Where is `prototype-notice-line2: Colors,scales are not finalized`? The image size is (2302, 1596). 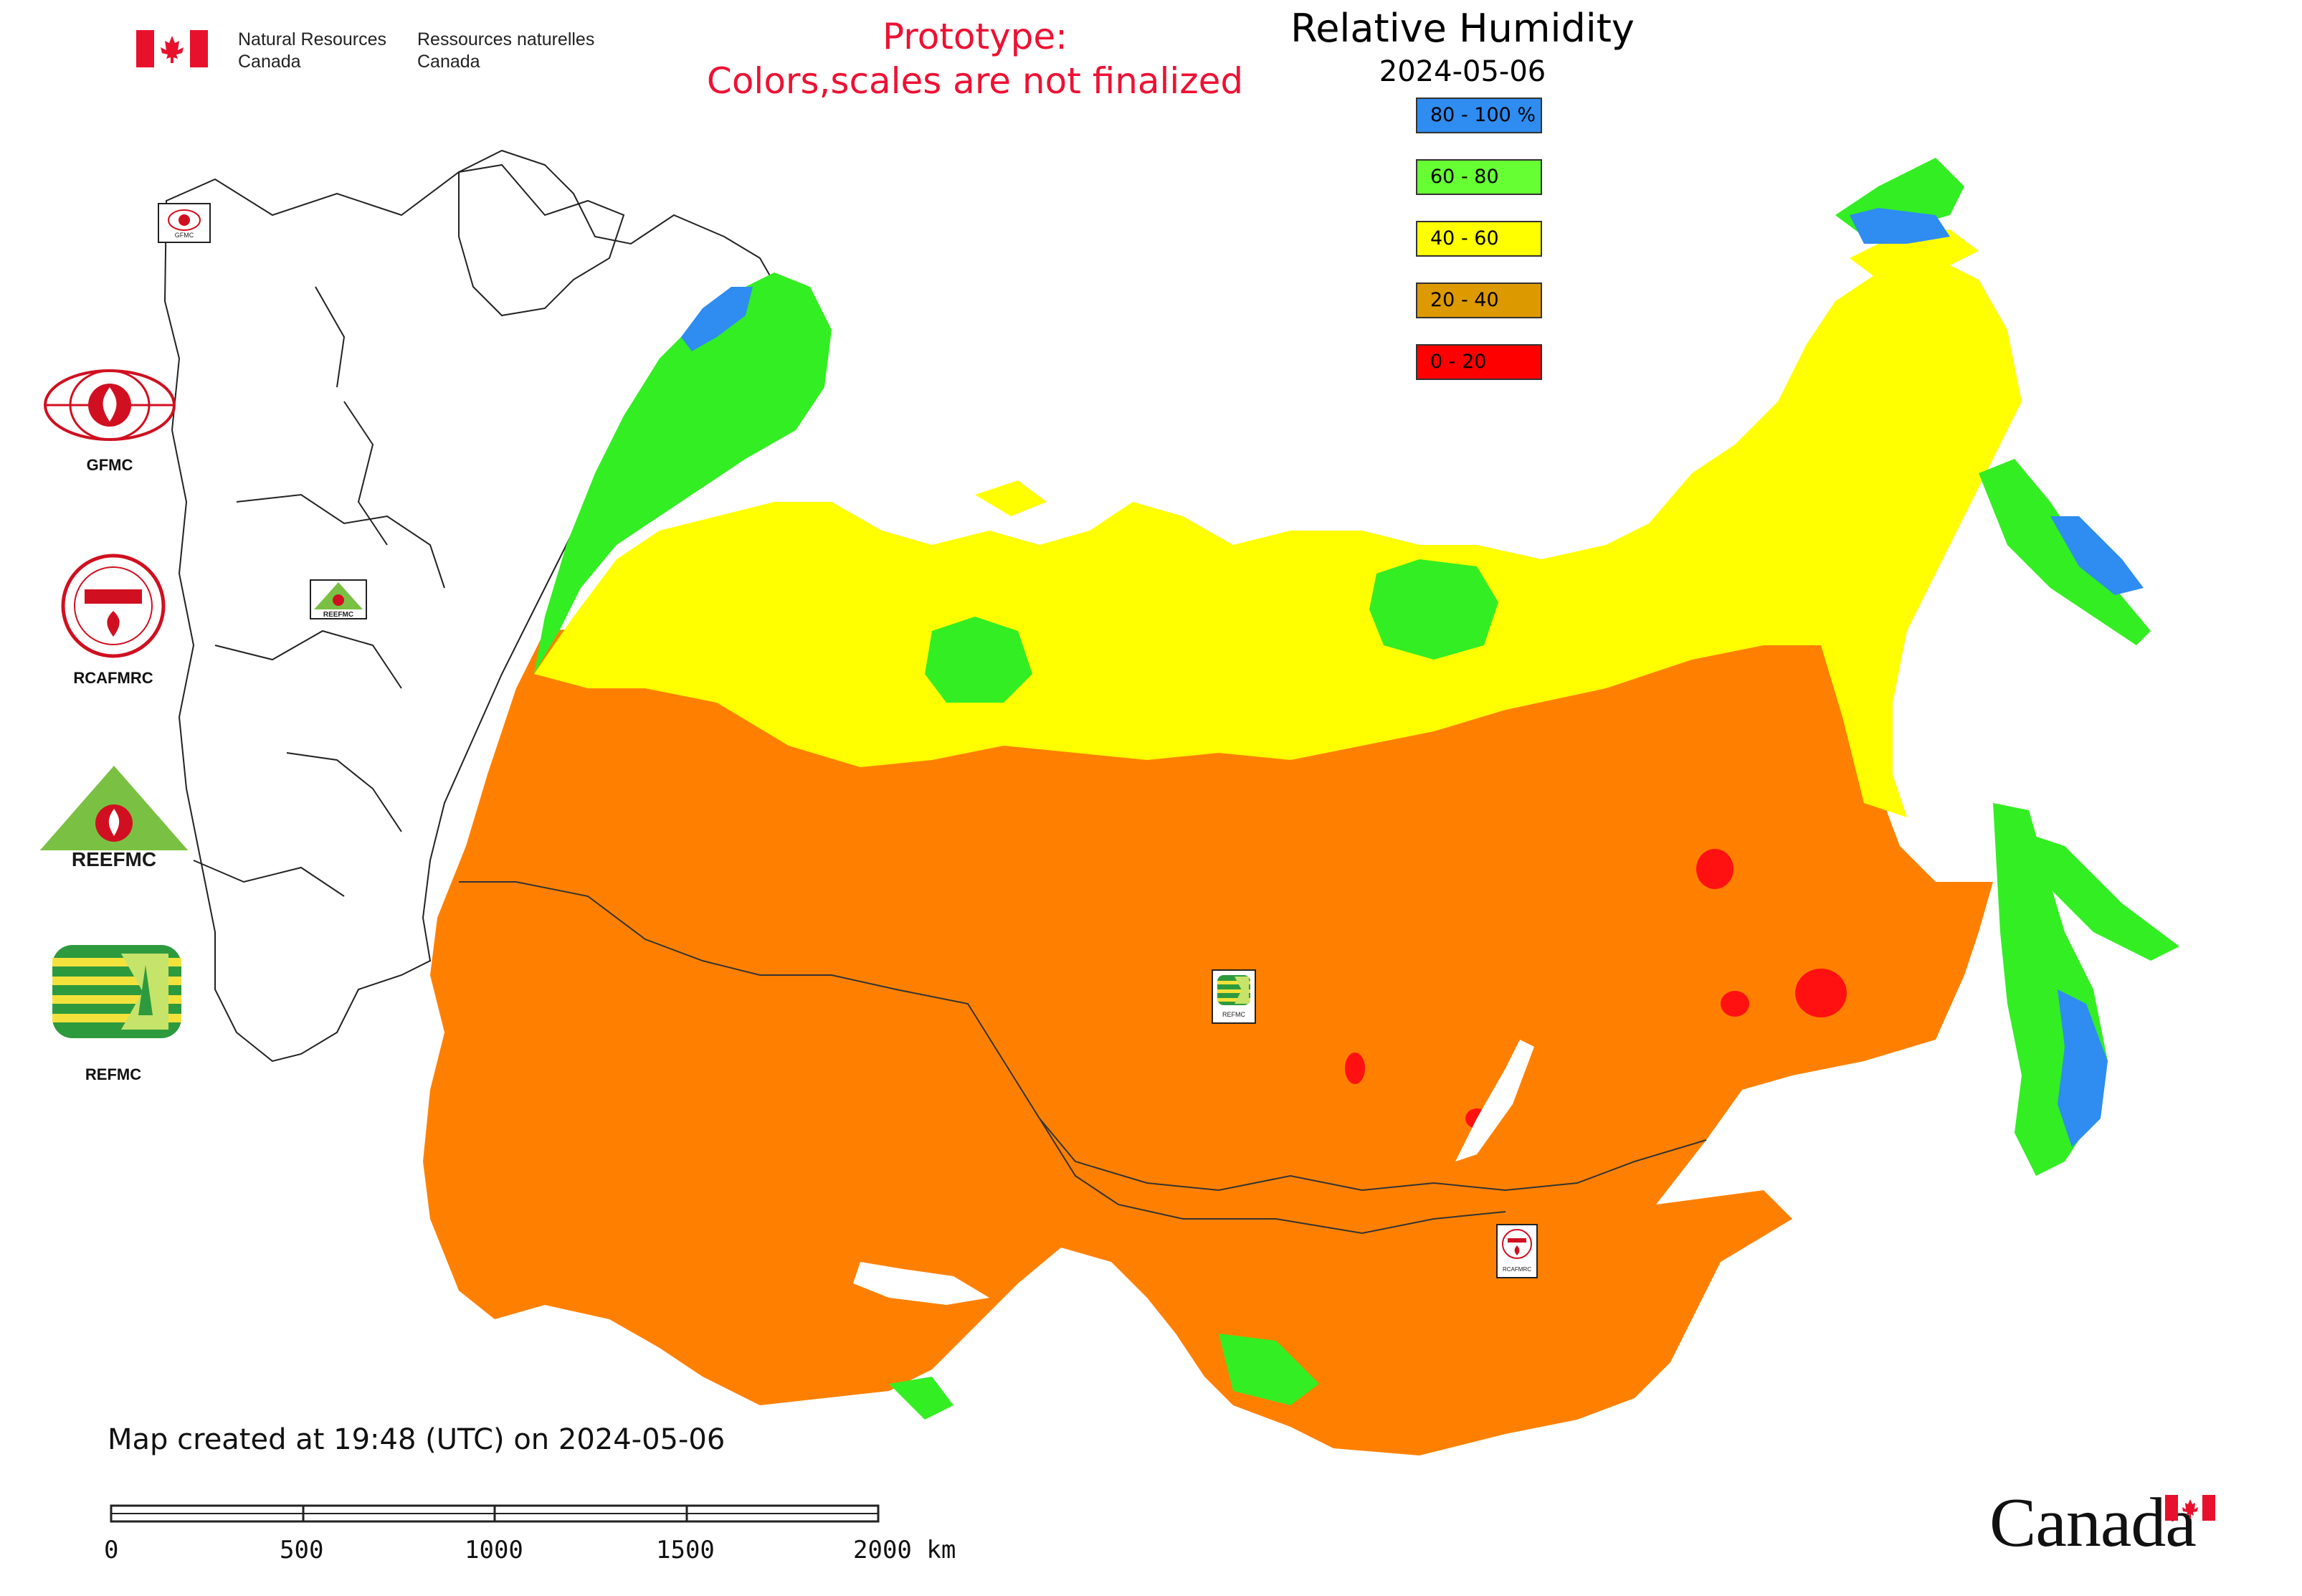 prototype-notice-line2: Colors,scales are not finalized is located at coordinates (975, 81).